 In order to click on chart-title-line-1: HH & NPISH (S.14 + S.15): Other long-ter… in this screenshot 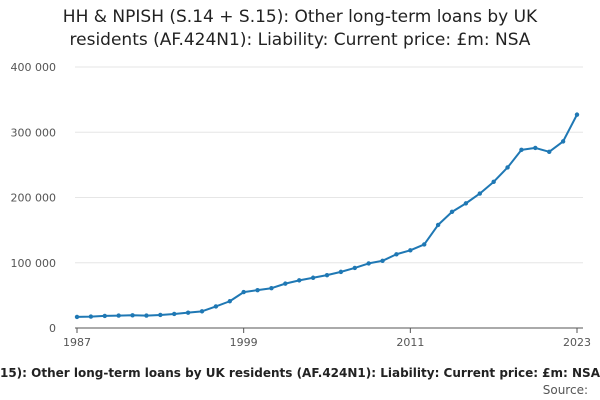, I will do `click(300, 17)`.